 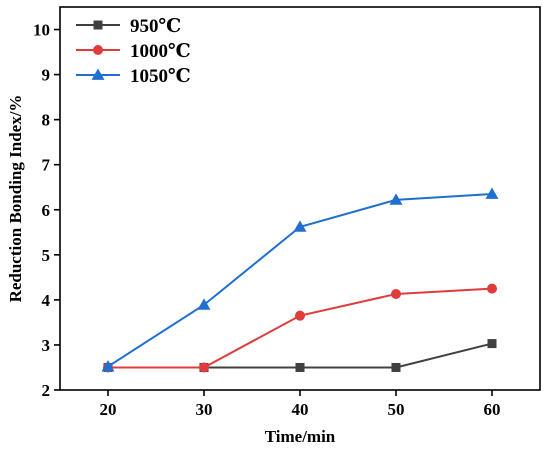 I want to click on legend-label: 950℃, so click(x=155, y=26).